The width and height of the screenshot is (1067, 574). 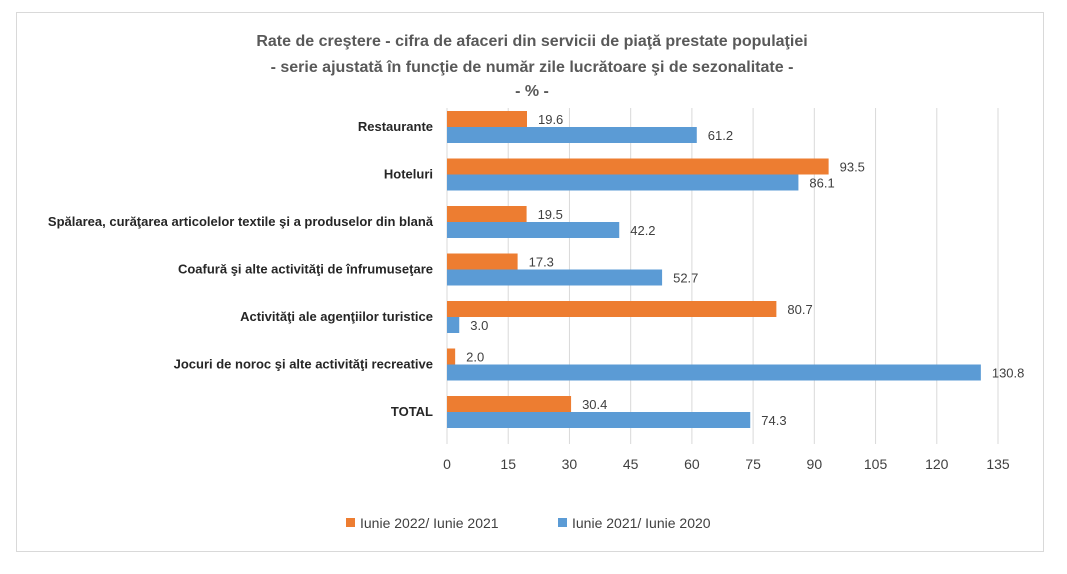 I want to click on data-label: 30.4, so click(x=594, y=404).